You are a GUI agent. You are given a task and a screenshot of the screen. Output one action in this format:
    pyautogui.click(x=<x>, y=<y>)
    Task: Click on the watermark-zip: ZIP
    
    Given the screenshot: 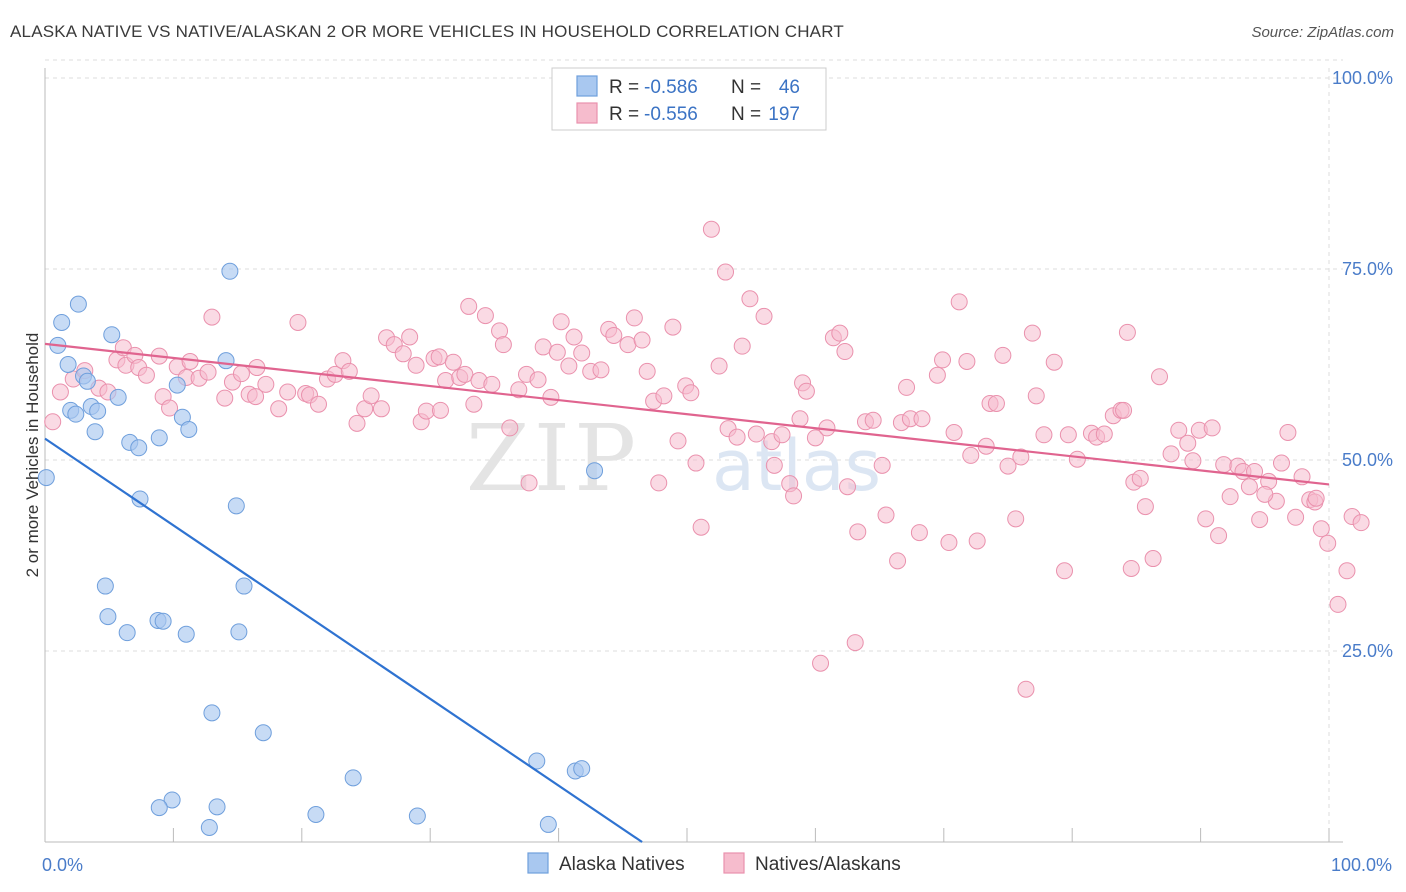 What is the action you would take?
    pyautogui.click(x=553, y=458)
    